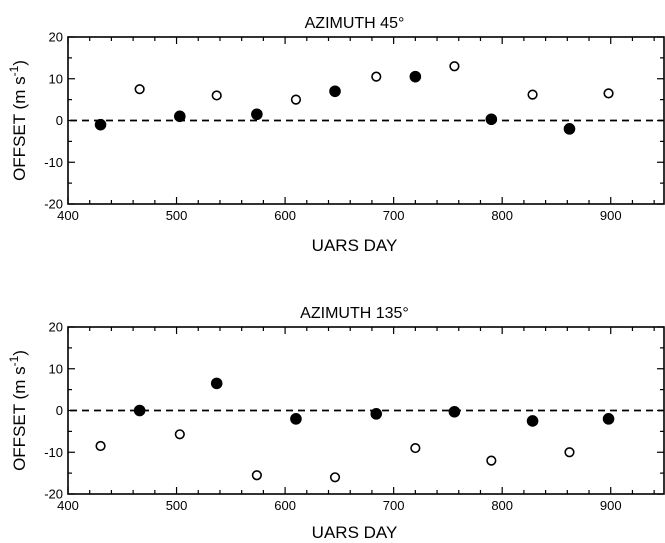 This screenshot has width=665, height=543. Describe the element at coordinates (355, 23) in the screenshot. I see `chart-title: AZIMUTH 45°` at that location.